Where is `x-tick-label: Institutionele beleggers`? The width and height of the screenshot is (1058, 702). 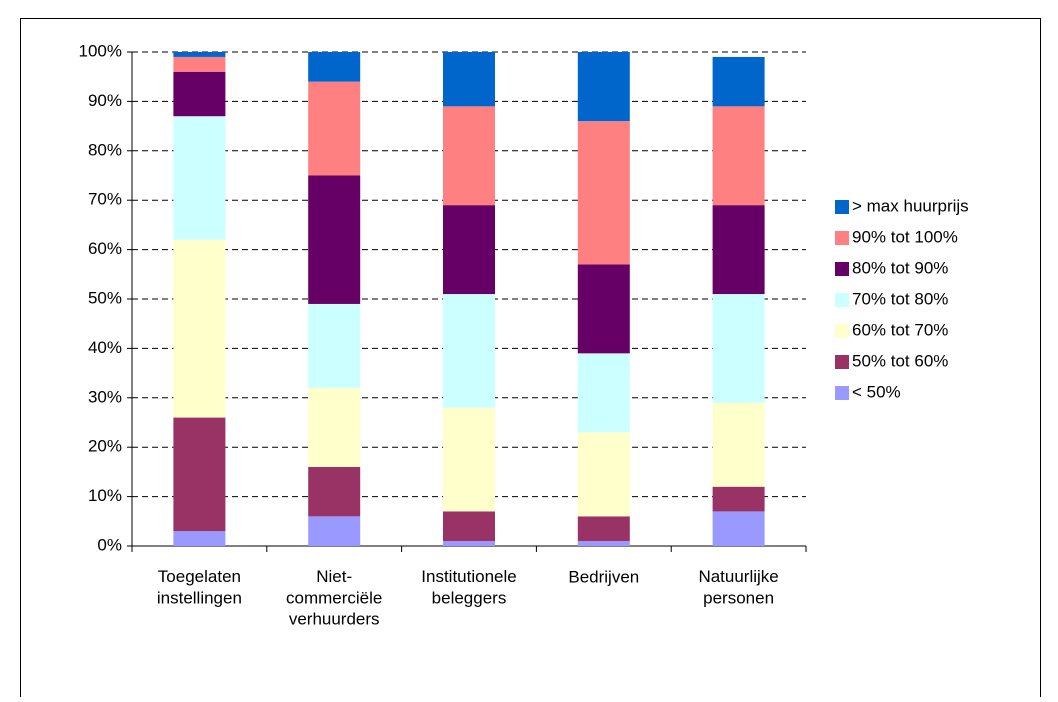 x-tick-label: Institutionele beleggers is located at coordinates (468, 587).